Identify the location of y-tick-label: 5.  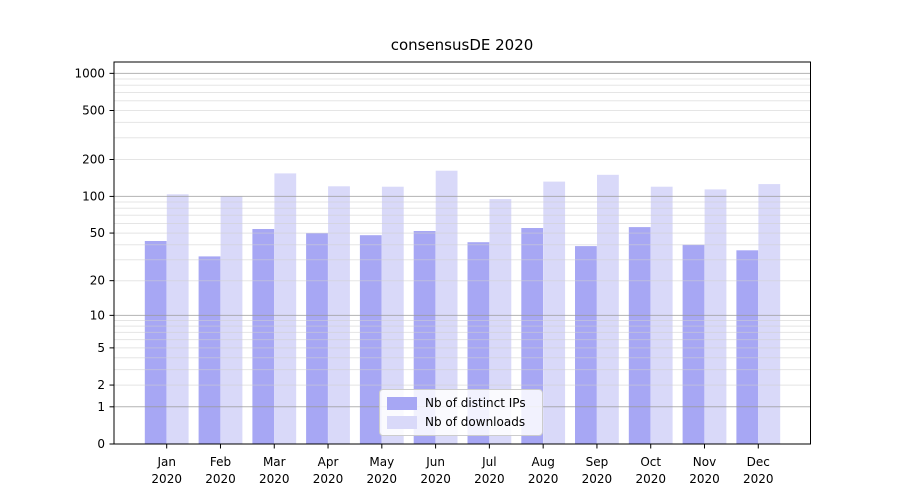
(101, 348).